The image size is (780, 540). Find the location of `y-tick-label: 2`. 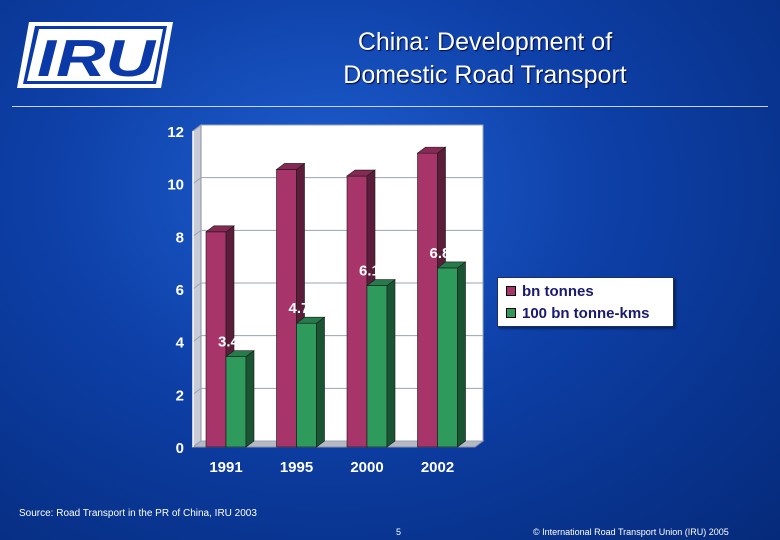

y-tick-label: 2 is located at coordinates (180, 395).